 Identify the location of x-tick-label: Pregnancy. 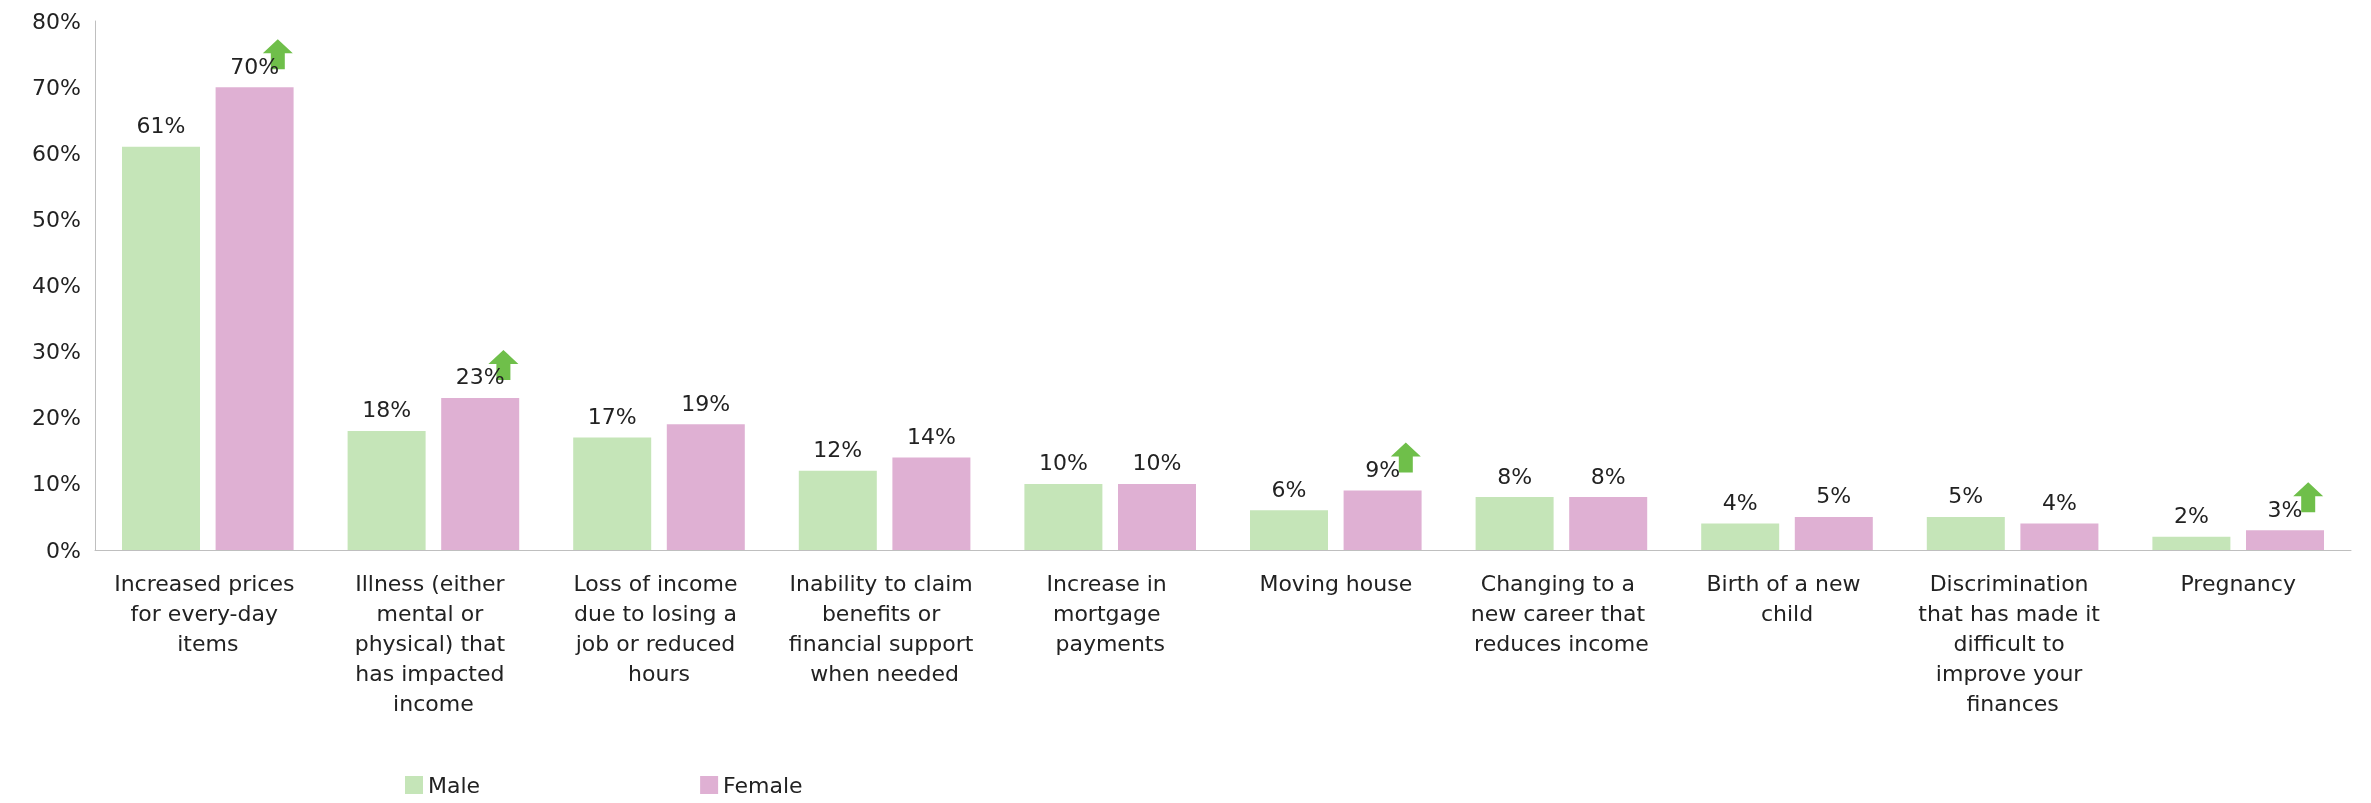
(2238, 583).